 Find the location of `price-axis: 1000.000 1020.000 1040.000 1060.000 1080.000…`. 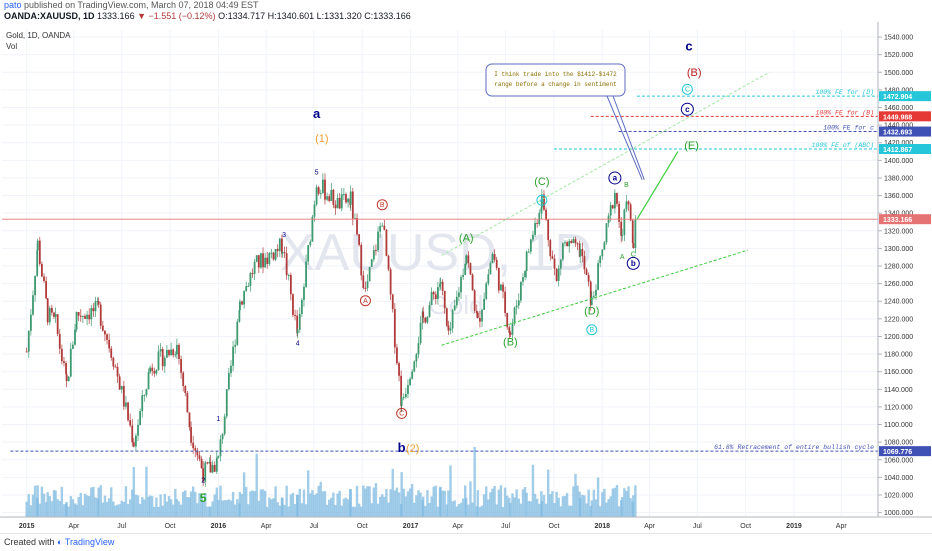

price-axis: 1000.000 1020.000 1040.000 1060.000 1080.000… is located at coordinates (904, 270).